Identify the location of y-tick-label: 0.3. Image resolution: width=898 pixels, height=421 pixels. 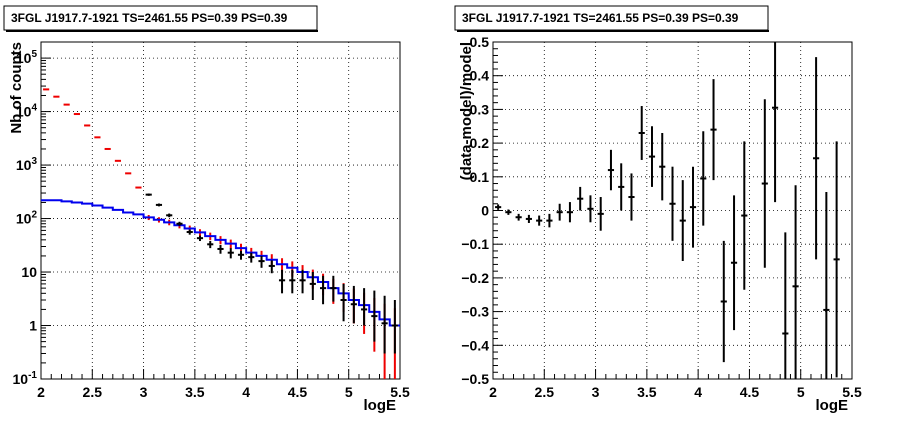
(480, 109).